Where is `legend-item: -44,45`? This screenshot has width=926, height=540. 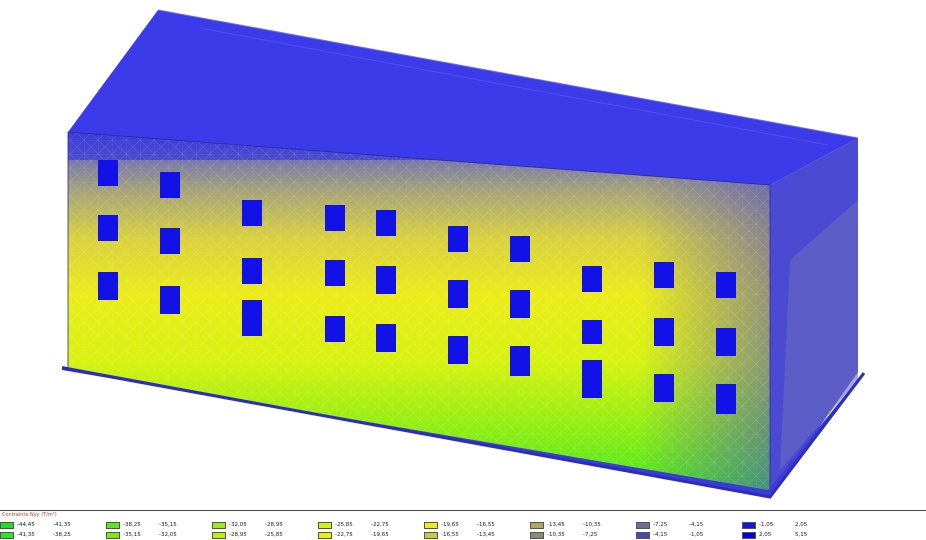
legend-item: -44,45 is located at coordinates (17, 525).